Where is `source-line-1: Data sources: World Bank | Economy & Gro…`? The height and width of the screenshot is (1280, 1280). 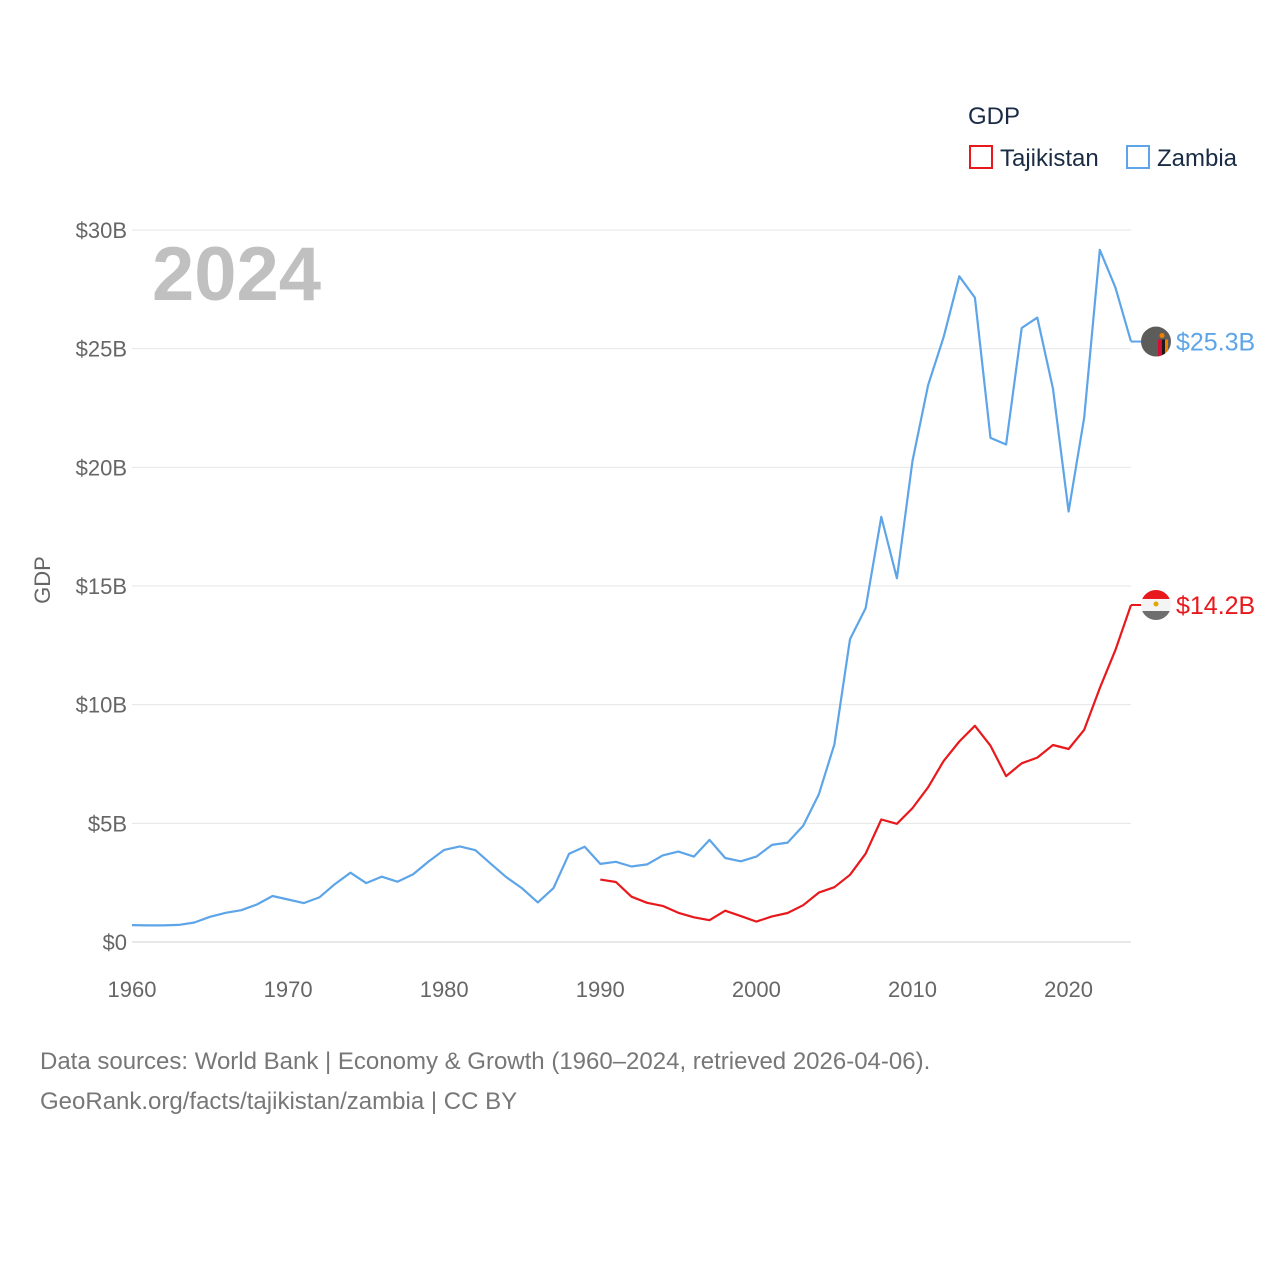 source-line-1: Data sources: World Bank | Economy & Gro… is located at coordinates (485, 1061).